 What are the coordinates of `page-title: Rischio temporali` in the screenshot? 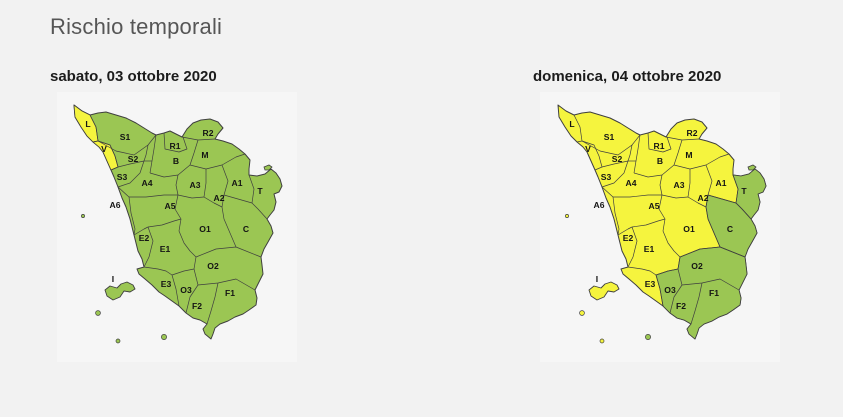 It's located at (136, 26).